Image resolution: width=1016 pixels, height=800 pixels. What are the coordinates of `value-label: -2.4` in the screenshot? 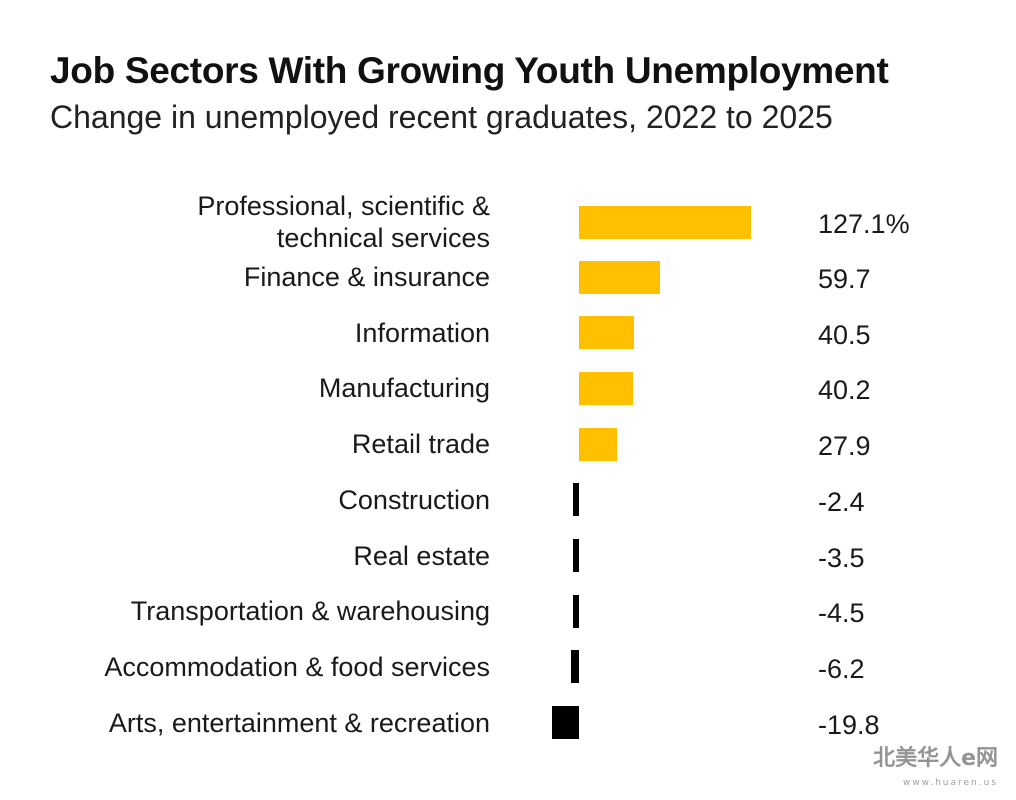 It's located at (841, 501).